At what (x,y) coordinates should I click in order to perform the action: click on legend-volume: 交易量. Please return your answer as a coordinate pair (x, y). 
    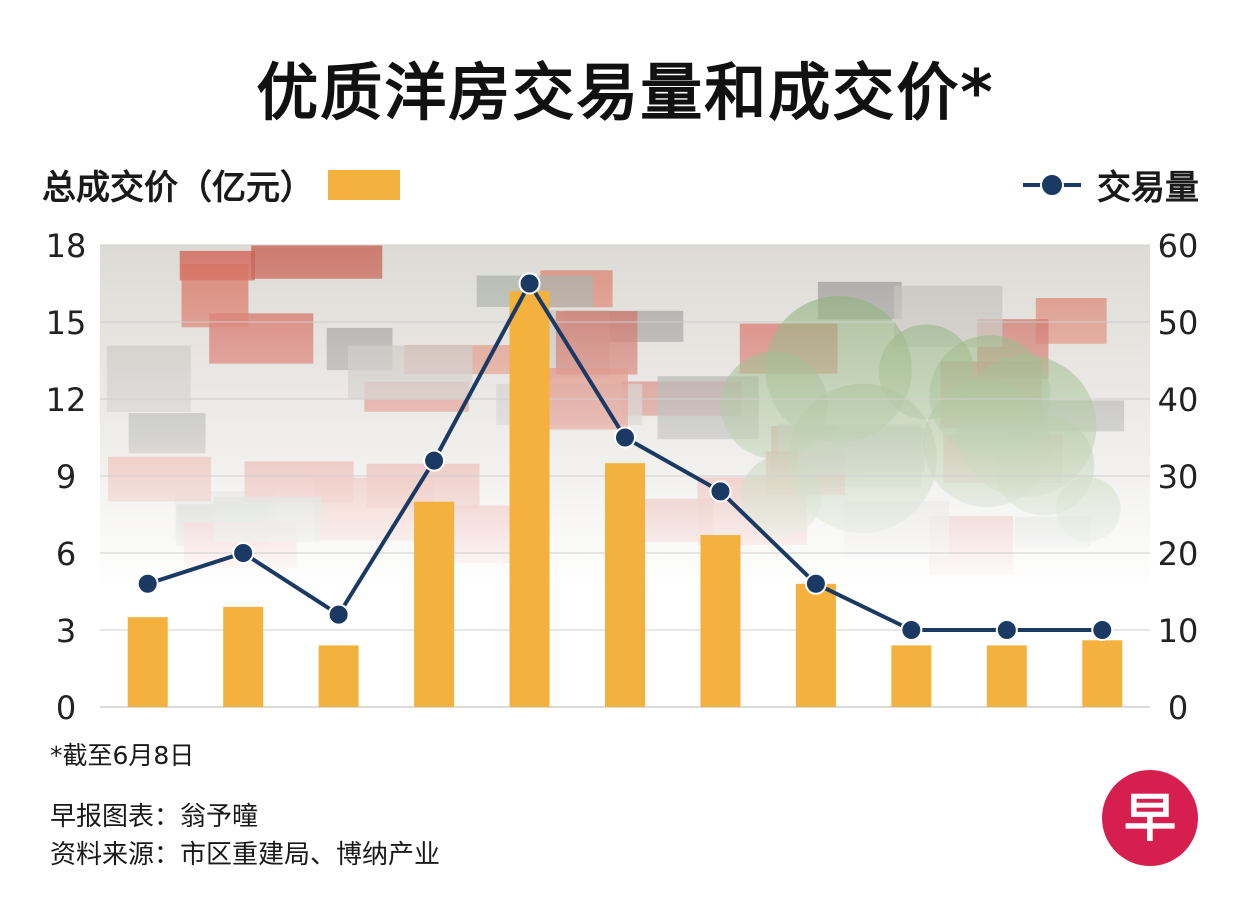
    Looking at the image, I should click on (1110, 184).